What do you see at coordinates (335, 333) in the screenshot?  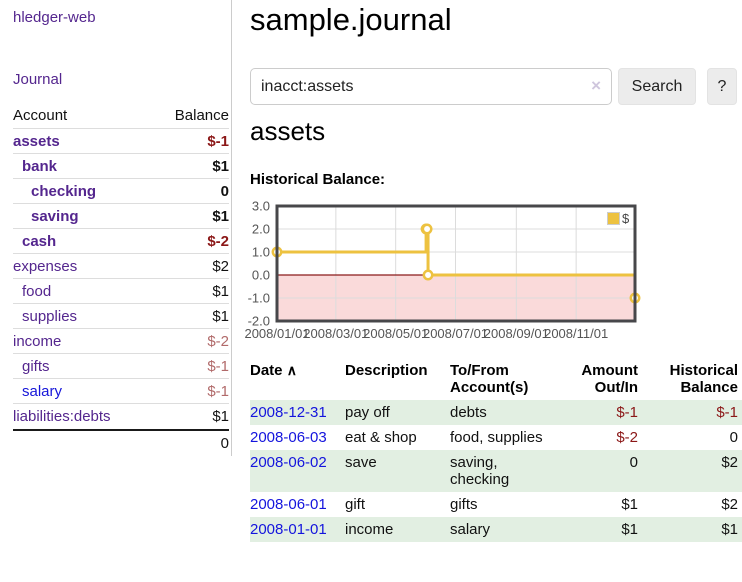 I see `x-tick-label: 2008/03/01` at bounding box center [335, 333].